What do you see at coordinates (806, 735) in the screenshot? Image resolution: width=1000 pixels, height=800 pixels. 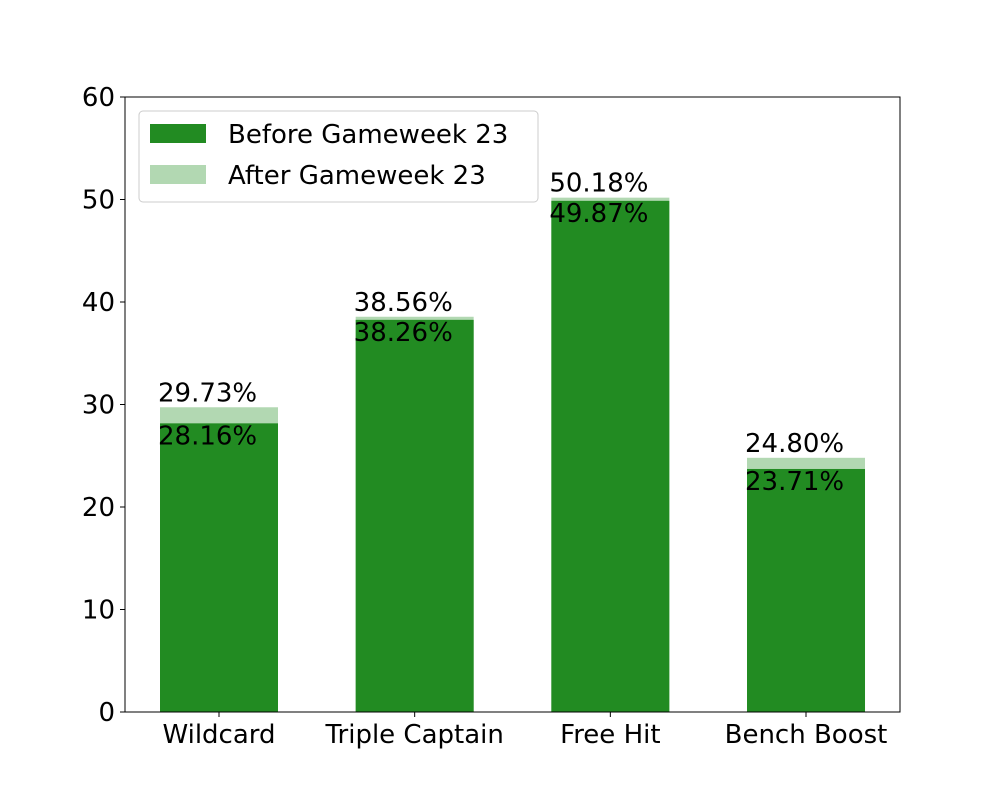 I see `x-tick-label: Bench Boost` at bounding box center [806, 735].